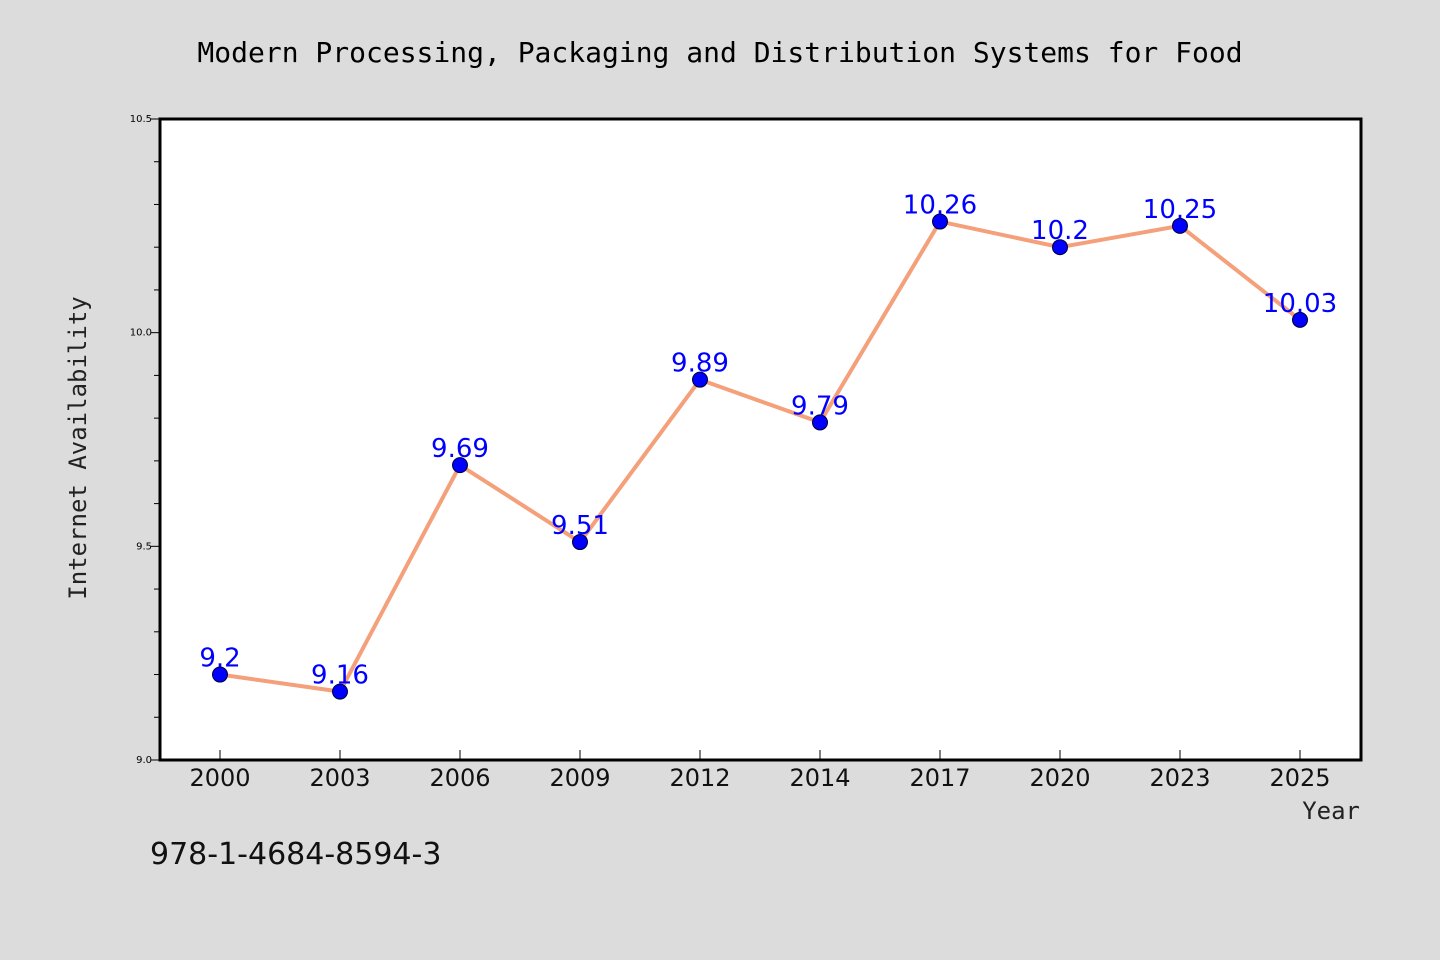  What do you see at coordinates (219, 778) in the screenshot?
I see `x-tick-label: 2000` at bounding box center [219, 778].